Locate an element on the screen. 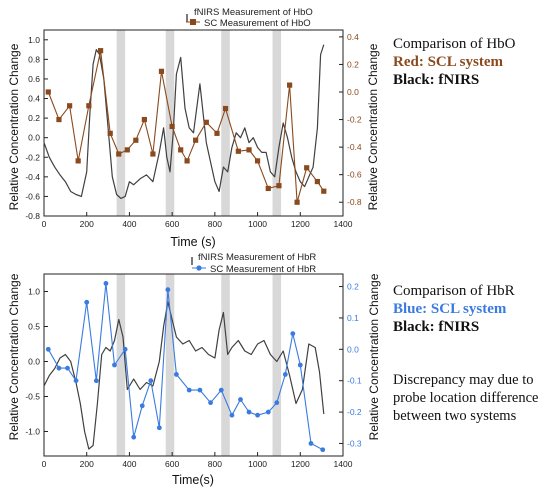 This screenshot has width=550, height=491. hbr-legend-sc-label: SC Measurement of HbR is located at coordinates (263, 269).